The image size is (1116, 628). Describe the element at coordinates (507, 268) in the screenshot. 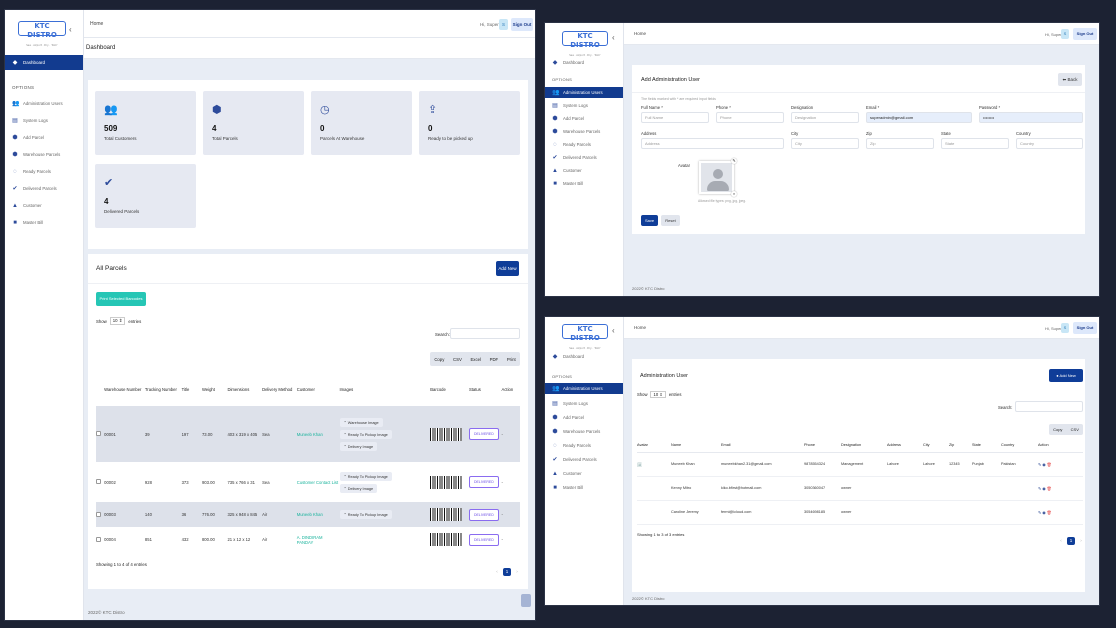

I see `add-new-parcel-button: Add New` at that location.